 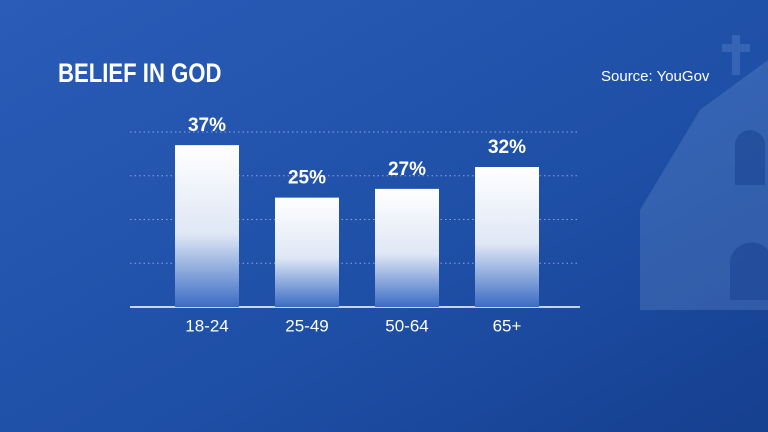 What do you see at coordinates (749, 215) in the screenshot?
I see `church-windows` at bounding box center [749, 215].